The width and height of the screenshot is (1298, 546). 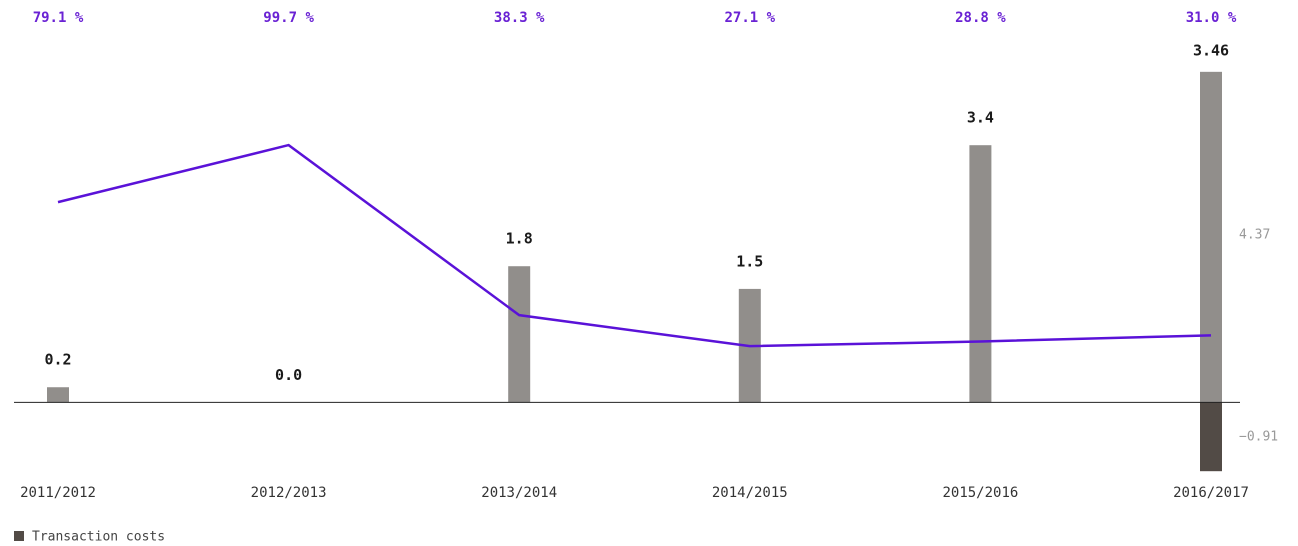 I want to click on line-value-label: 99.7 %, so click(x=288, y=18).